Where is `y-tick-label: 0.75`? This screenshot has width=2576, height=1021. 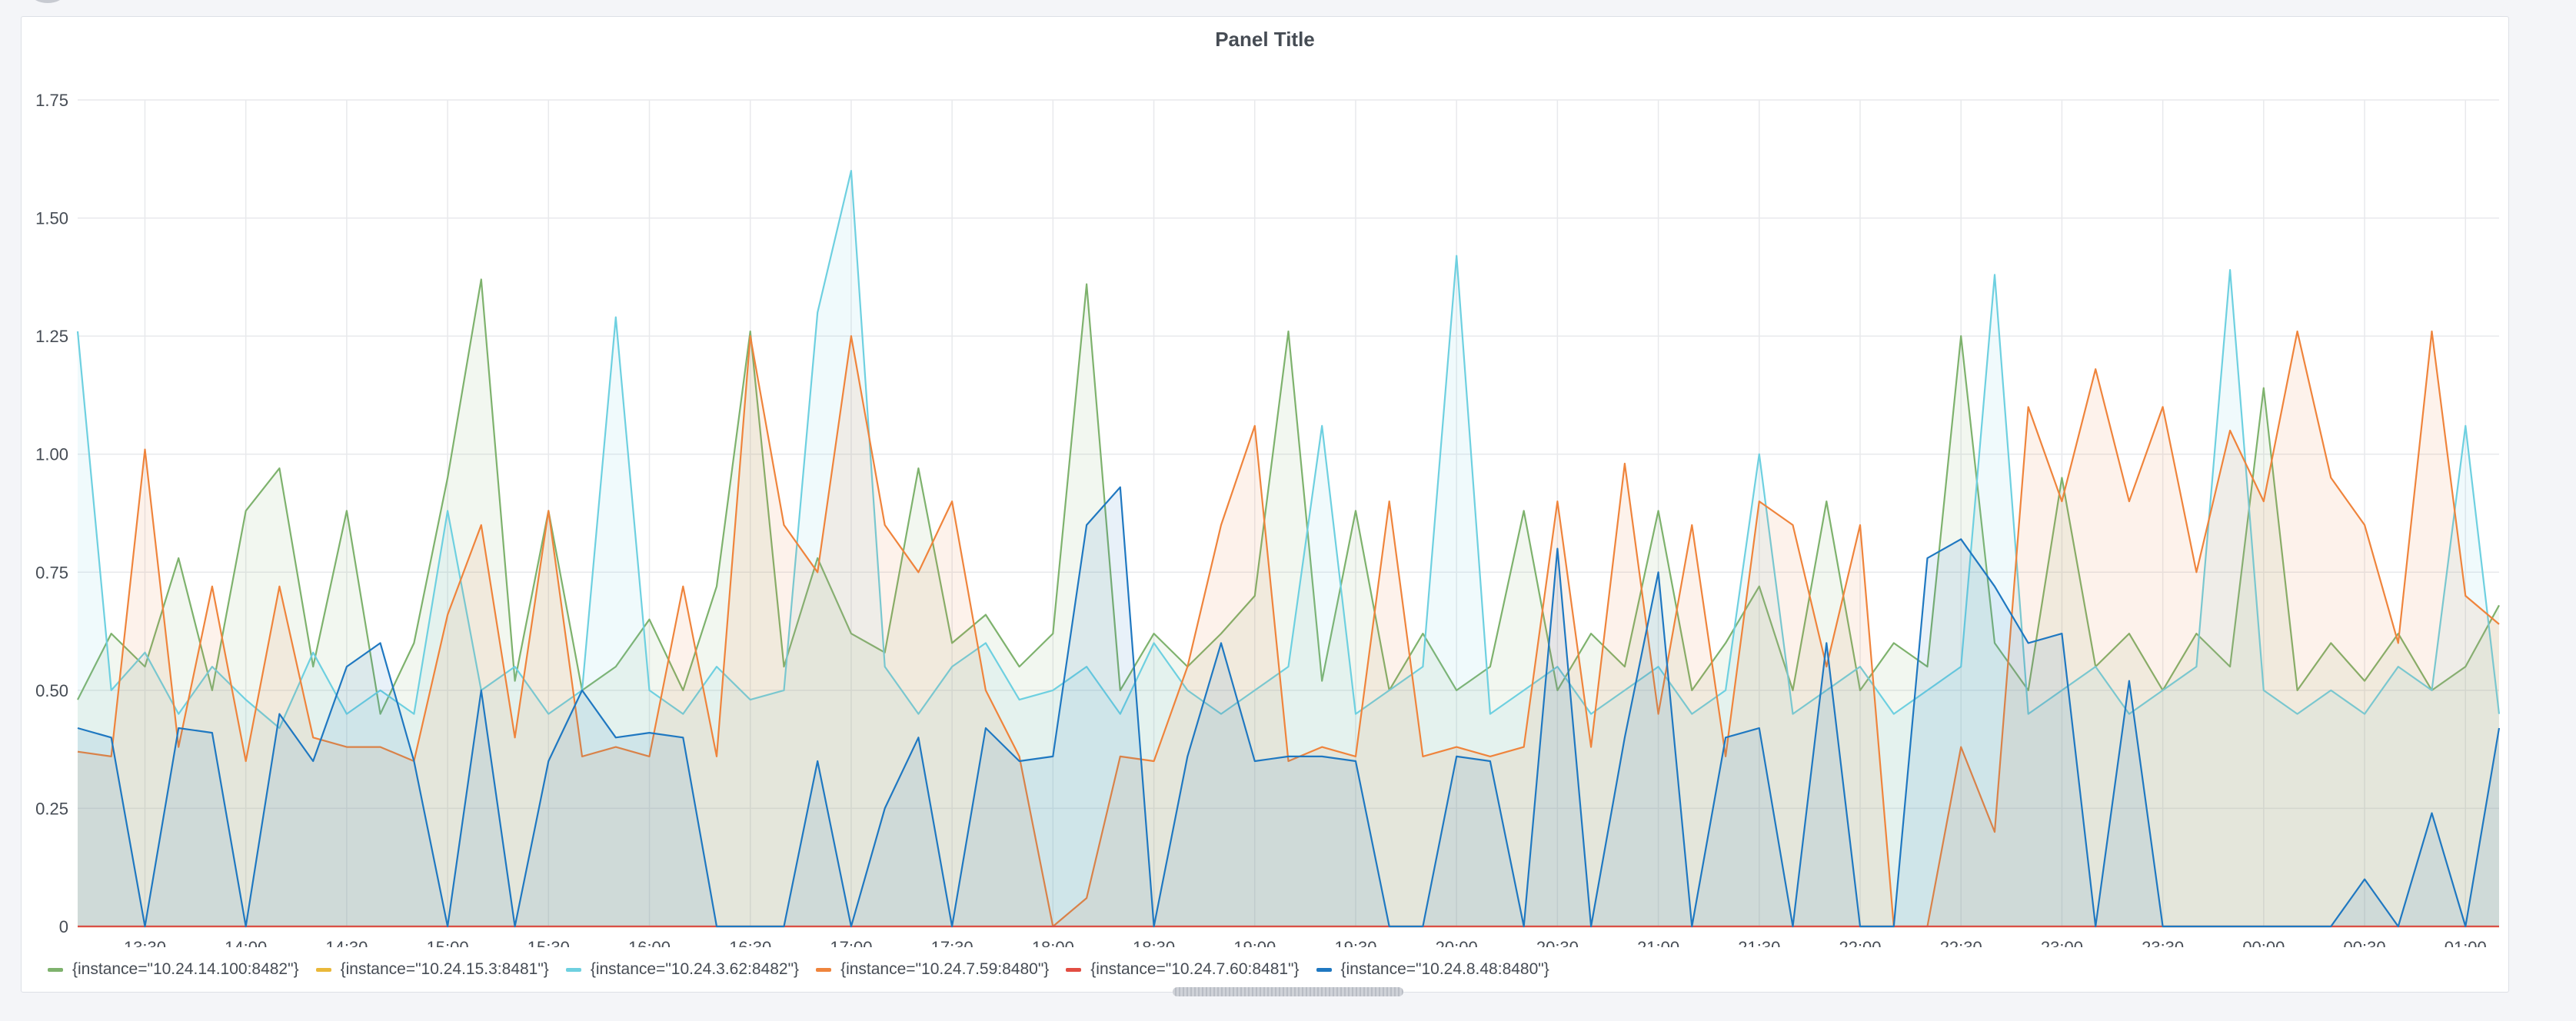 y-tick-label: 0.75 is located at coordinates (51, 572).